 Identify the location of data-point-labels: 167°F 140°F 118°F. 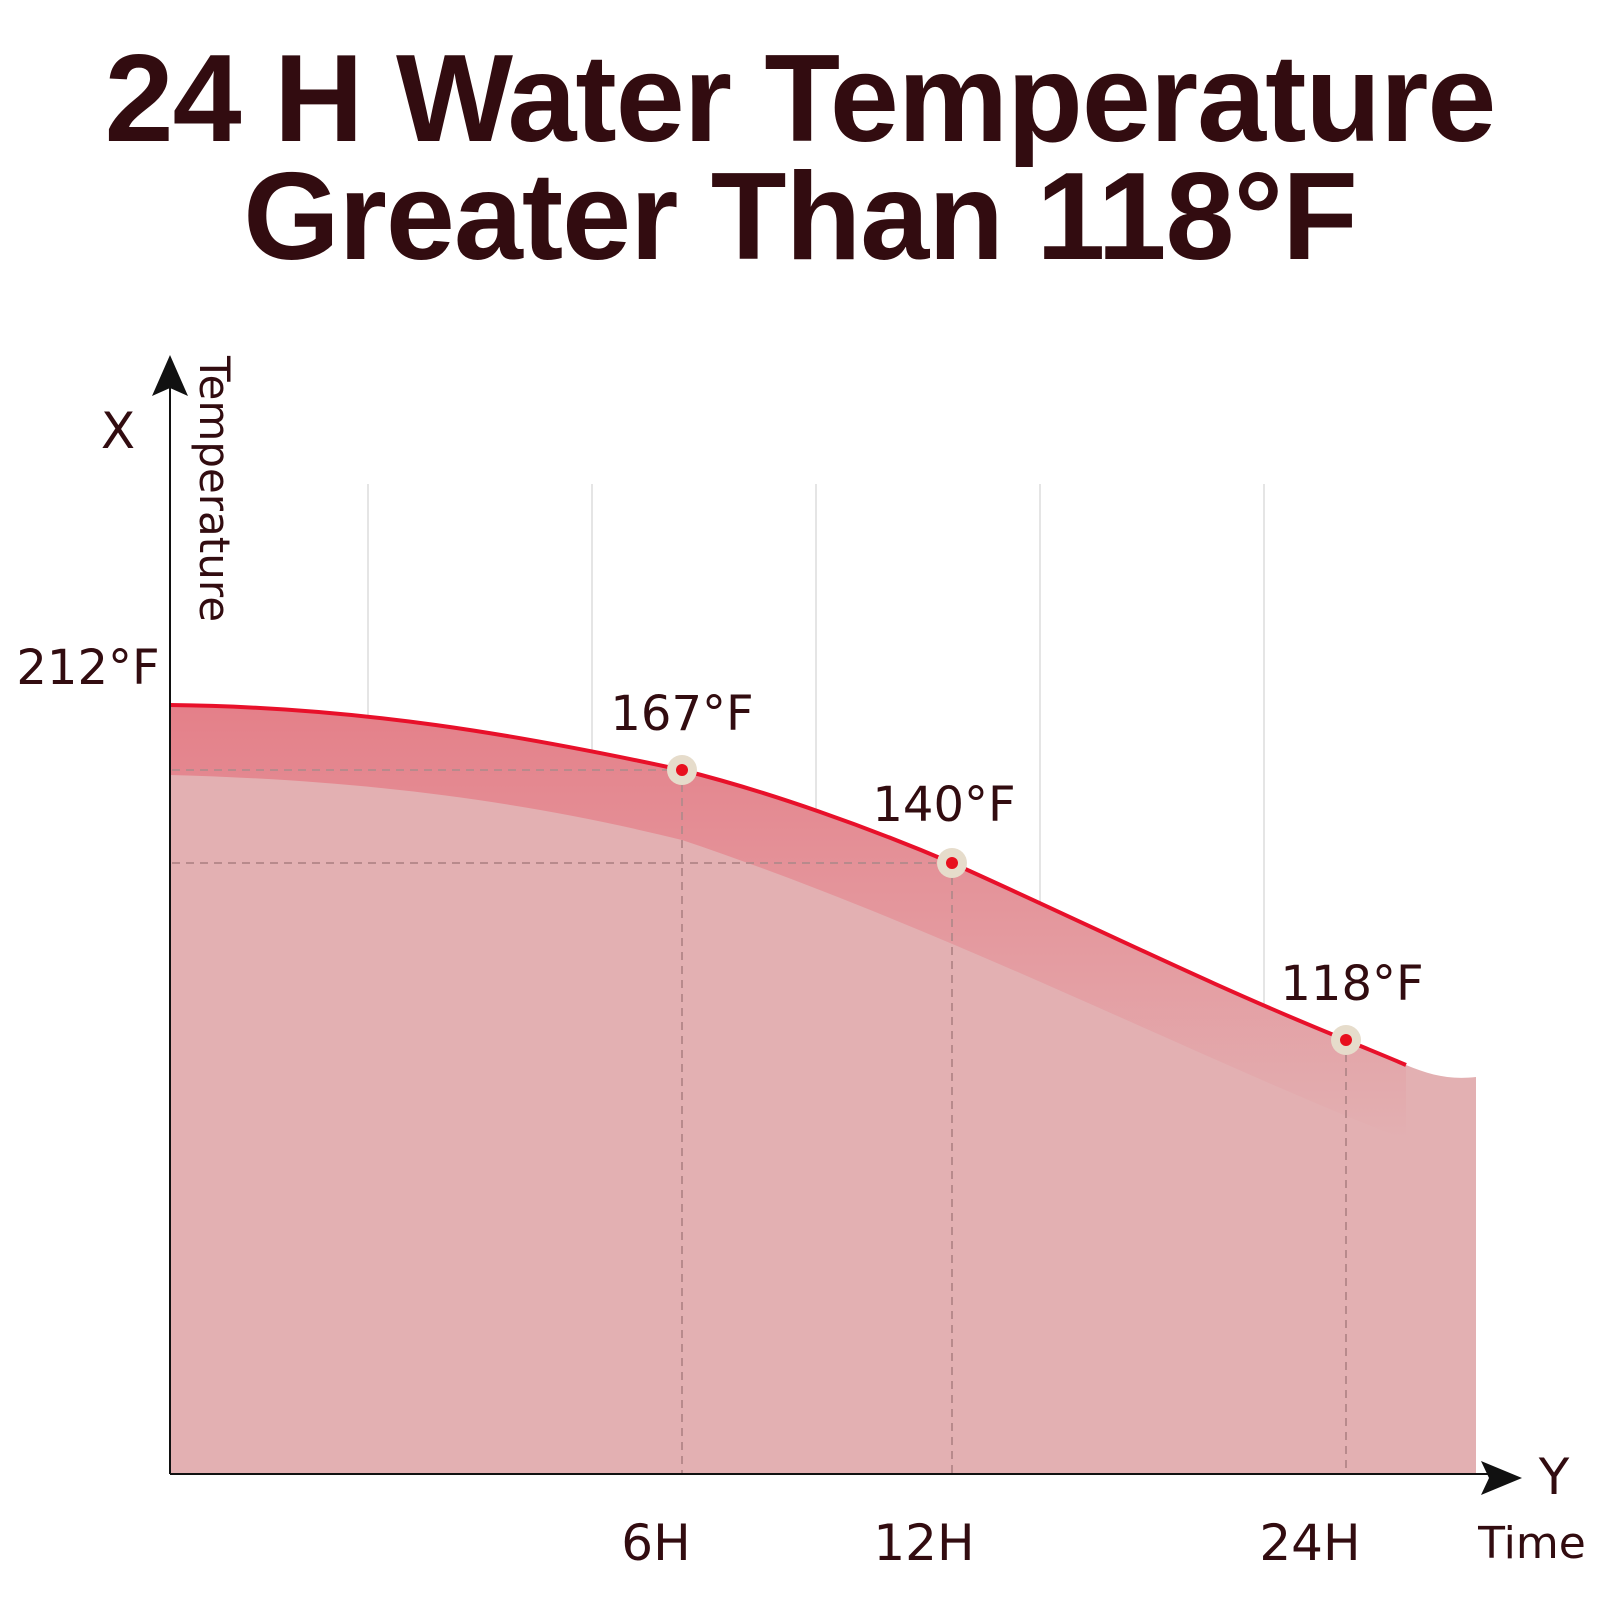
(1016, 849).